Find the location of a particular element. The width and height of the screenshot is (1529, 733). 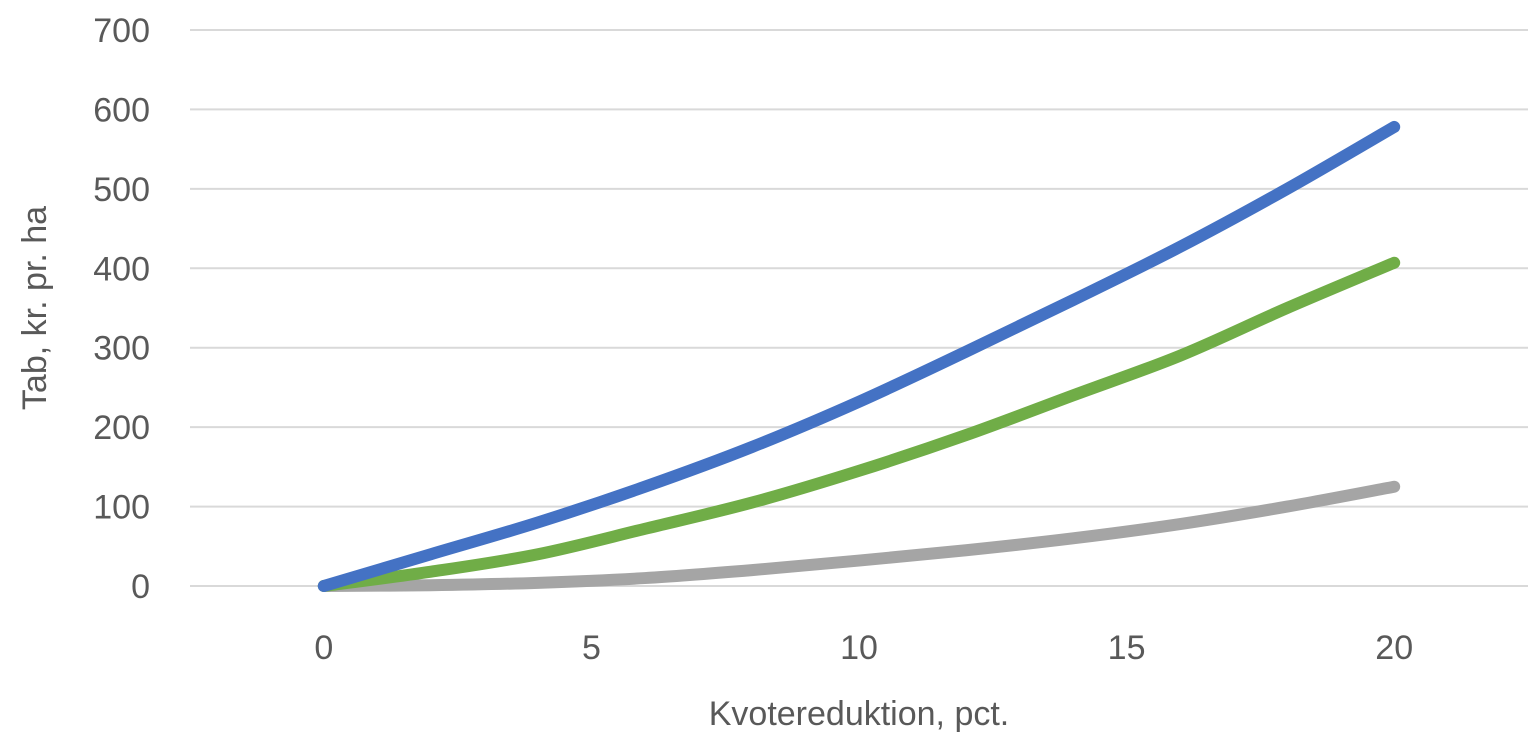

y-tick-label: 500 is located at coordinates (121, 190).